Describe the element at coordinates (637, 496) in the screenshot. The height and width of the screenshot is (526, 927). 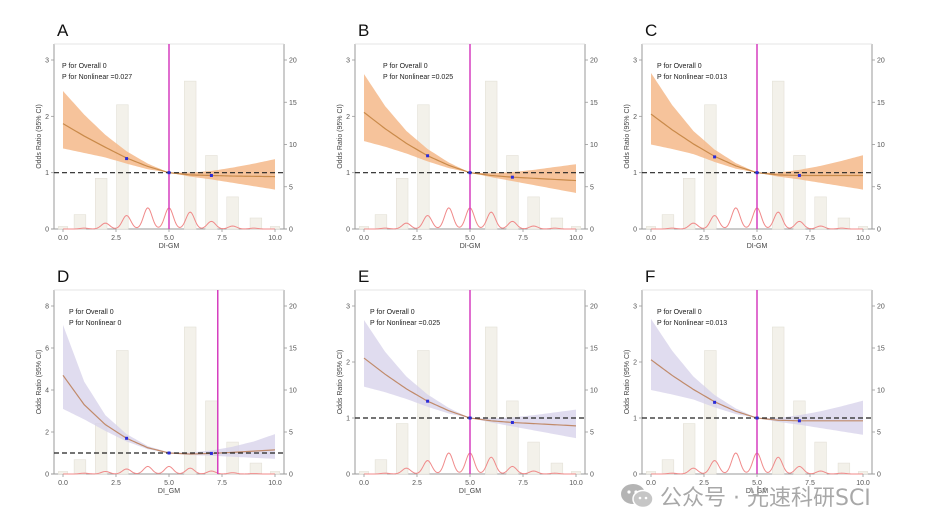
I see `wechat-icon` at that location.